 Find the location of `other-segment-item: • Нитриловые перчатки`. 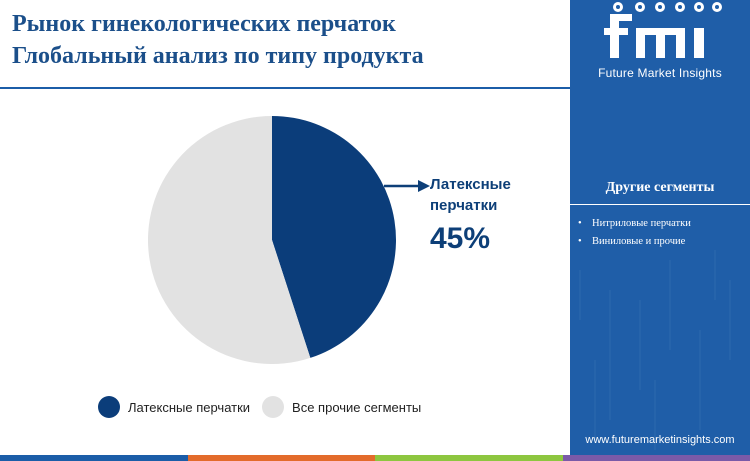

other-segment-item: • Нитриловые перчатки is located at coordinates (634, 224).